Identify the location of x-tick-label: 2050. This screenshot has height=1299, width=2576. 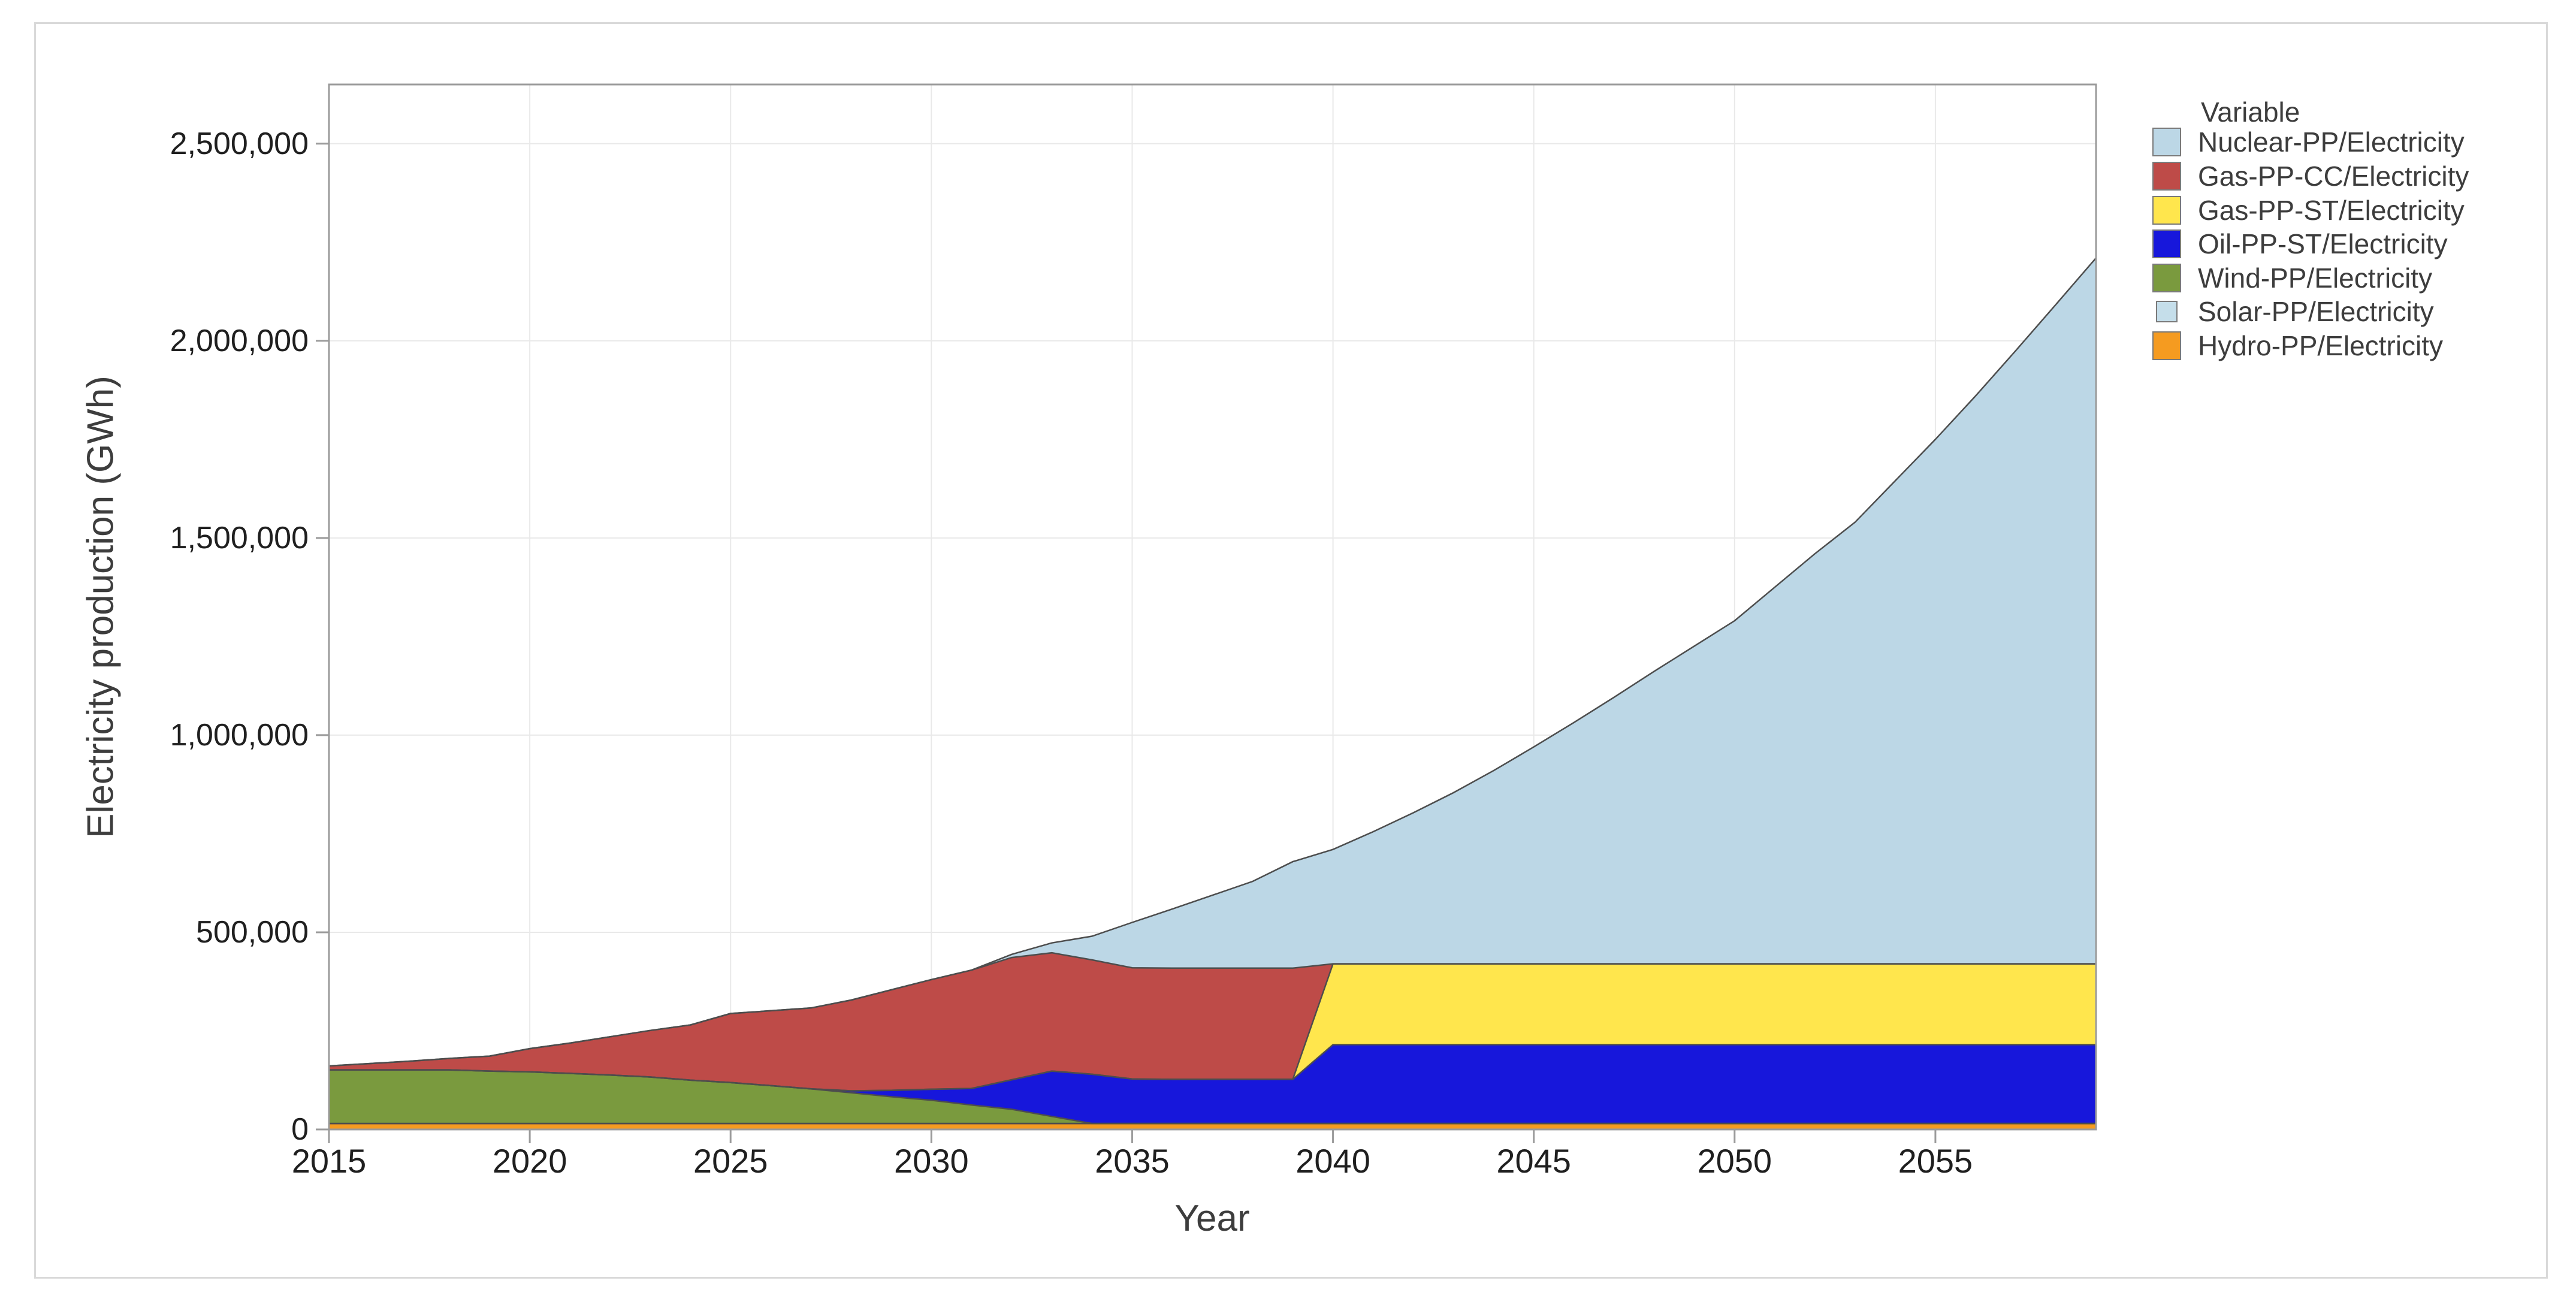
(1735, 1161).